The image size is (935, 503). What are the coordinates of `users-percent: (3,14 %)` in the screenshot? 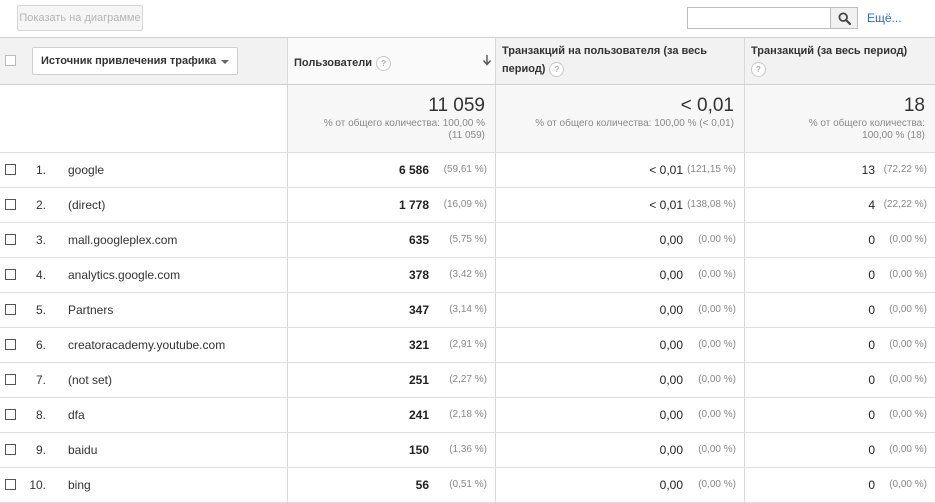 It's located at (468, 309).